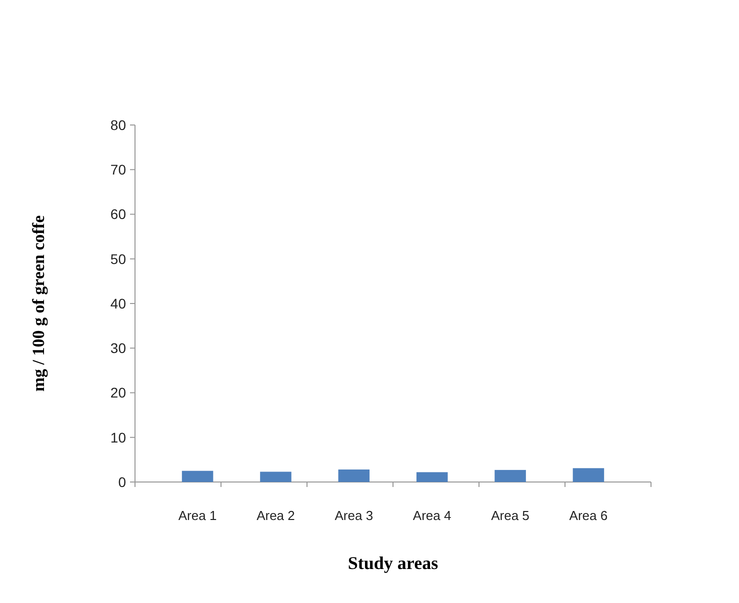  What do you see at coordinates (122, 482) in the screenshot?
I see `y-tick-label: 0` at bounding box center [122, 482].